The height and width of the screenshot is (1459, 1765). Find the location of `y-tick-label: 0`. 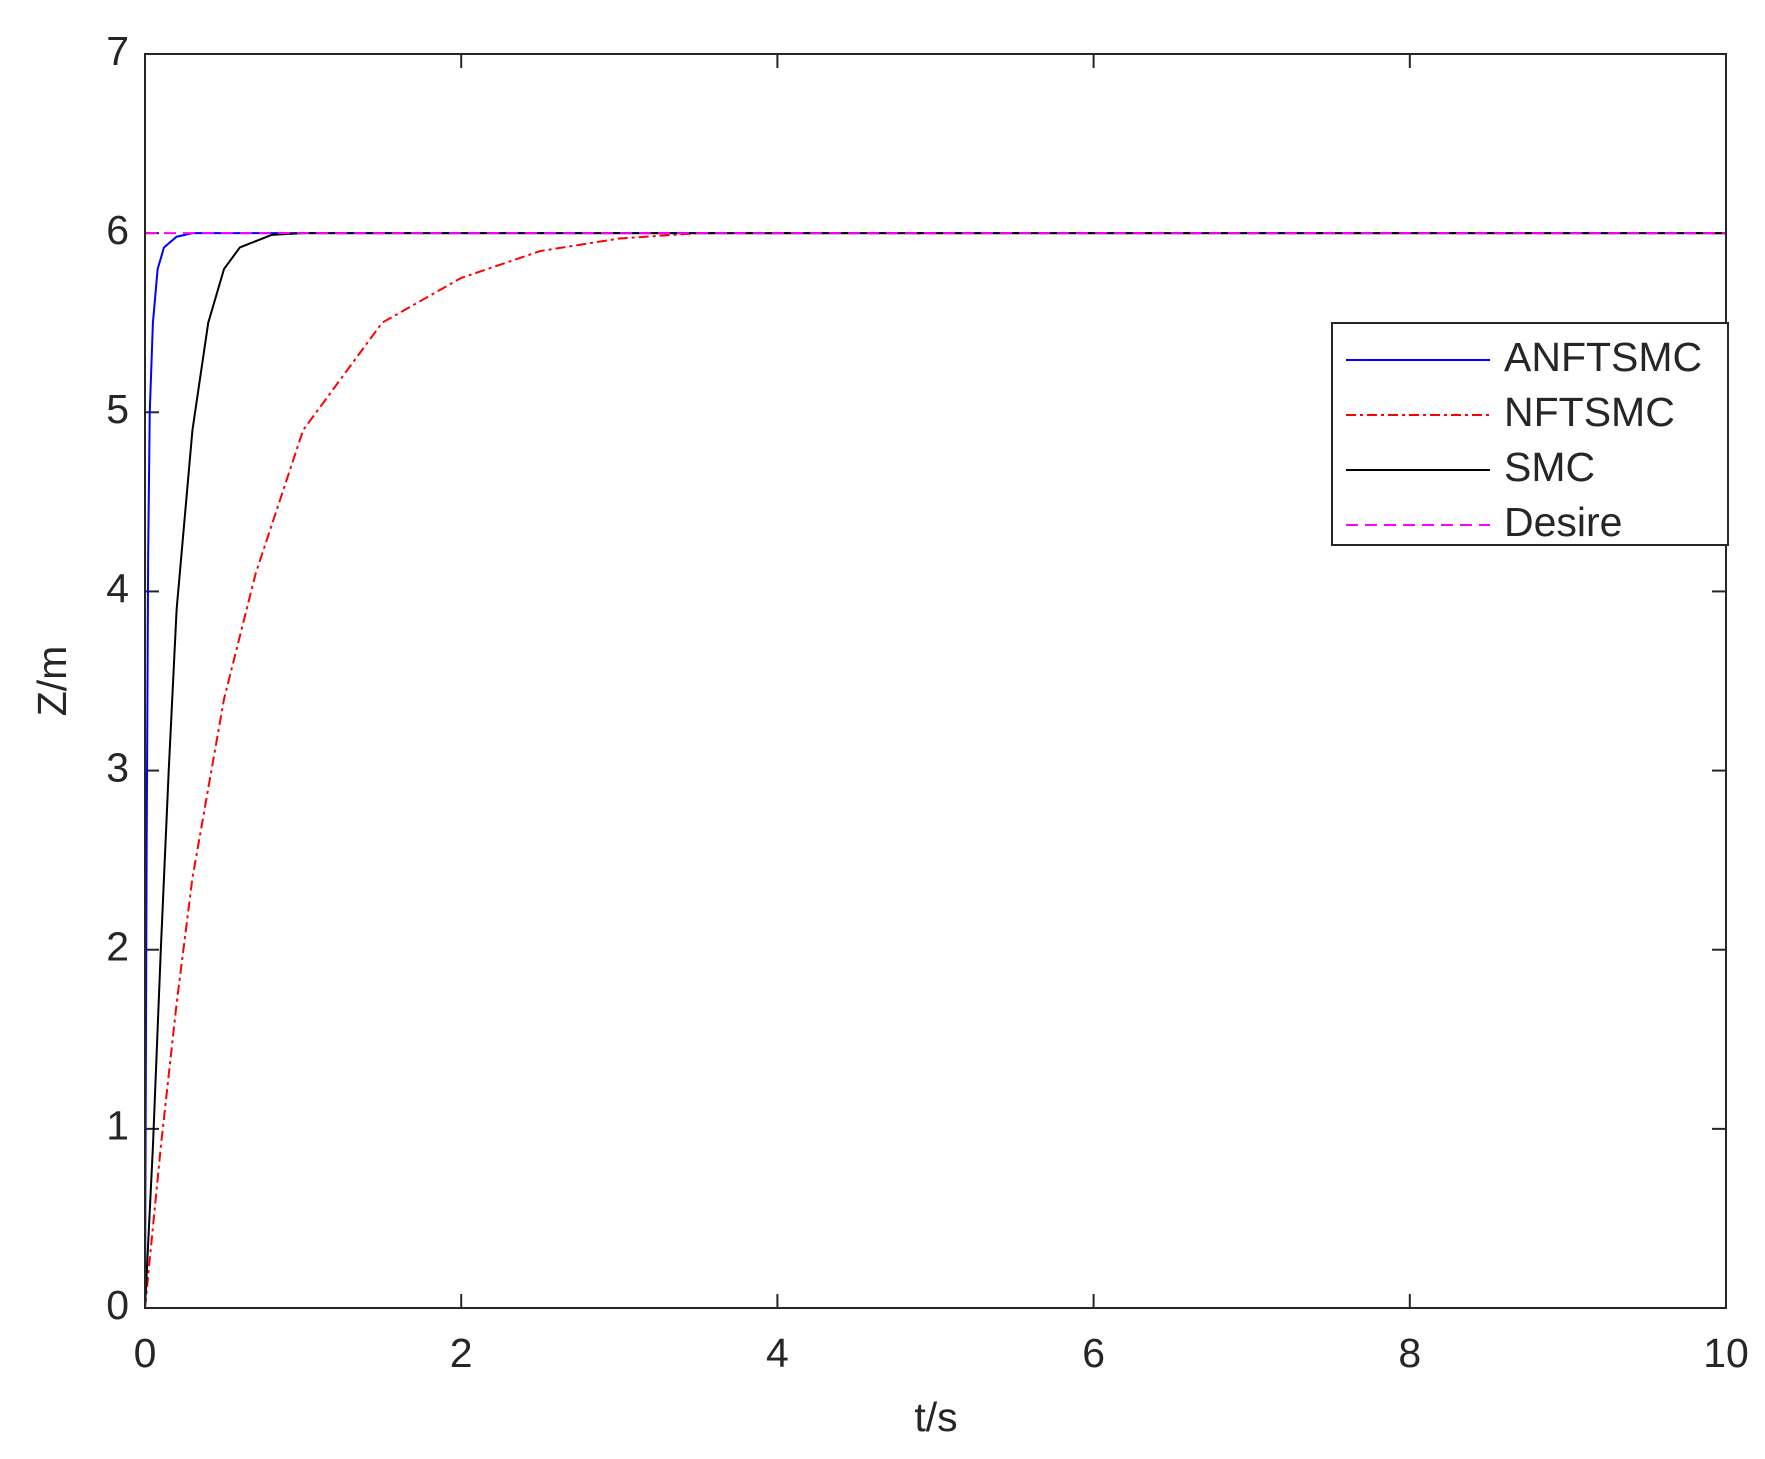

y-tick-label: 0 is located at coordinates (117, 1305).